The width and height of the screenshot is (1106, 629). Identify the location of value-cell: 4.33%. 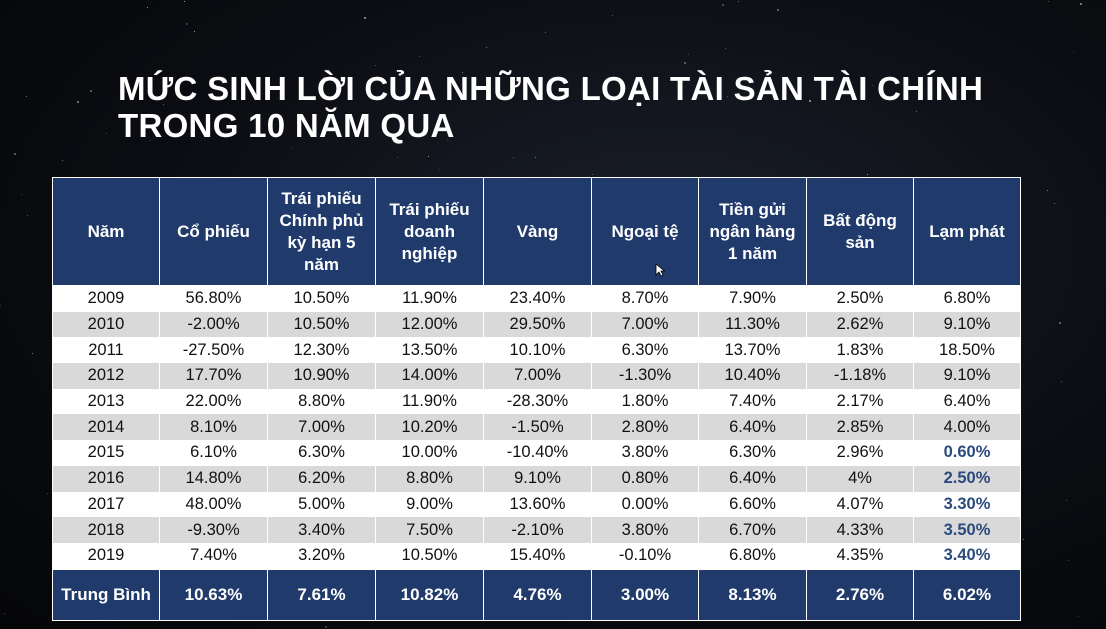
(860, 530).